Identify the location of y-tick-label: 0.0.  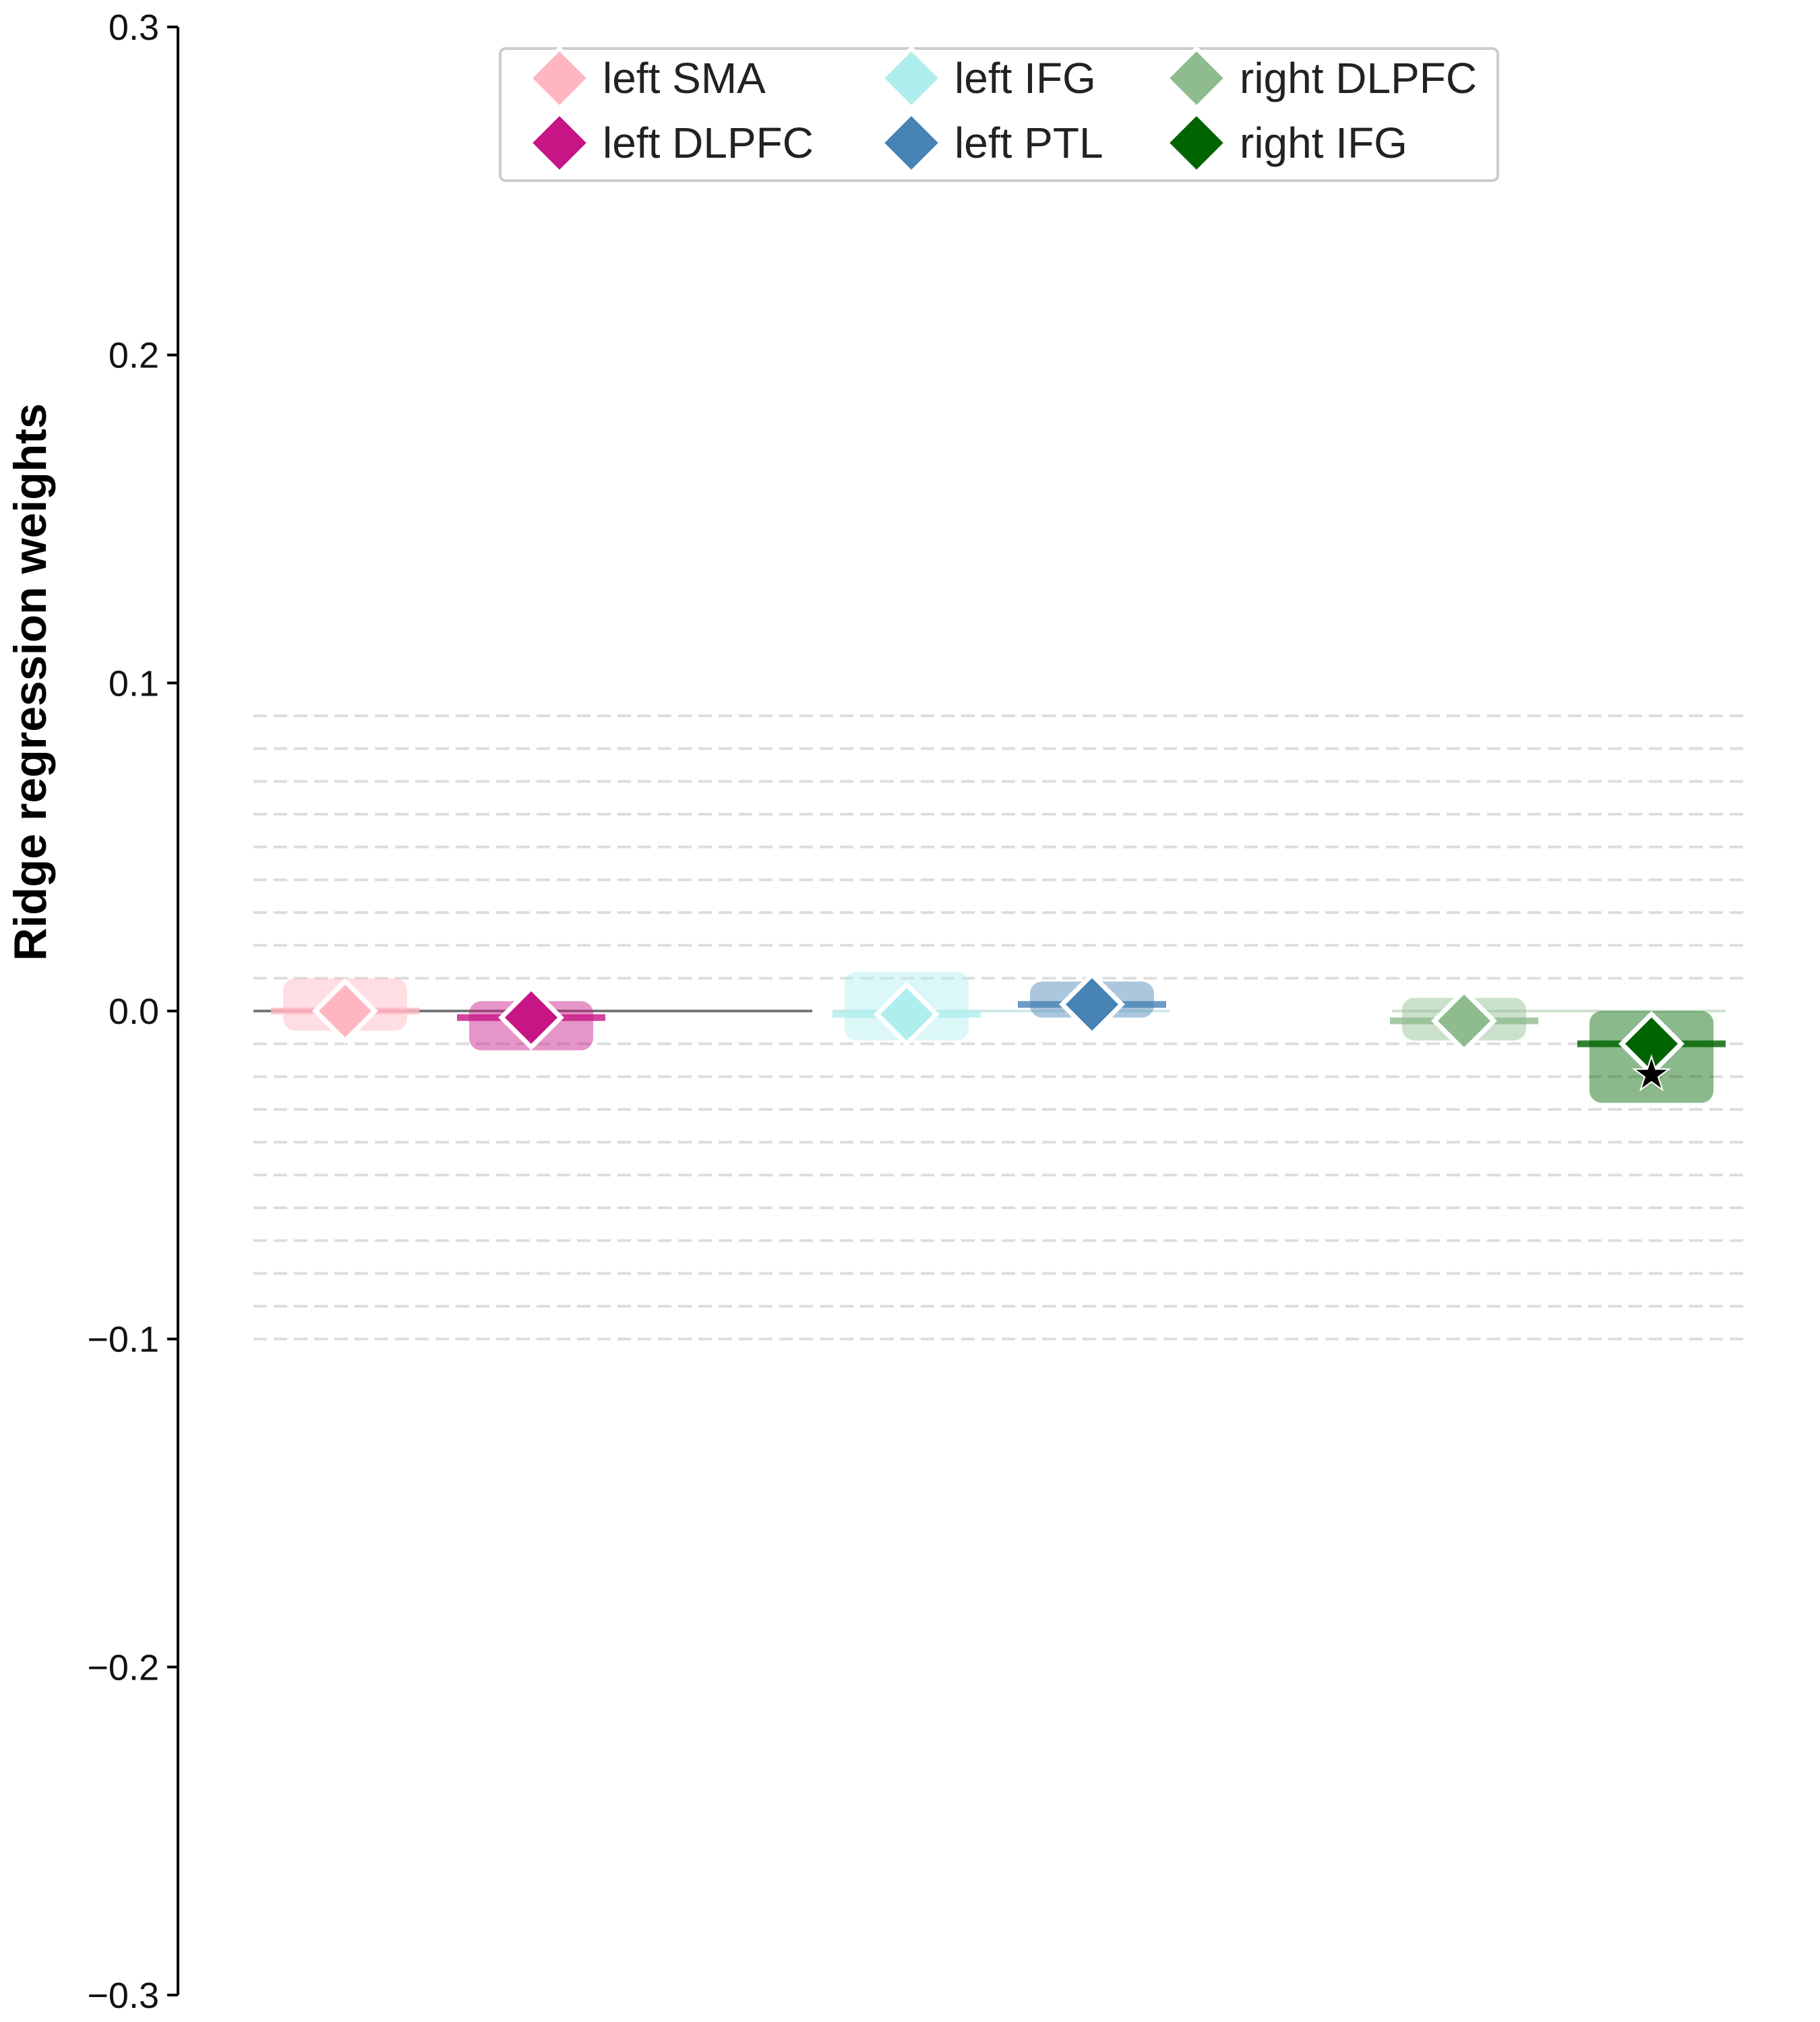
(134, 1011).